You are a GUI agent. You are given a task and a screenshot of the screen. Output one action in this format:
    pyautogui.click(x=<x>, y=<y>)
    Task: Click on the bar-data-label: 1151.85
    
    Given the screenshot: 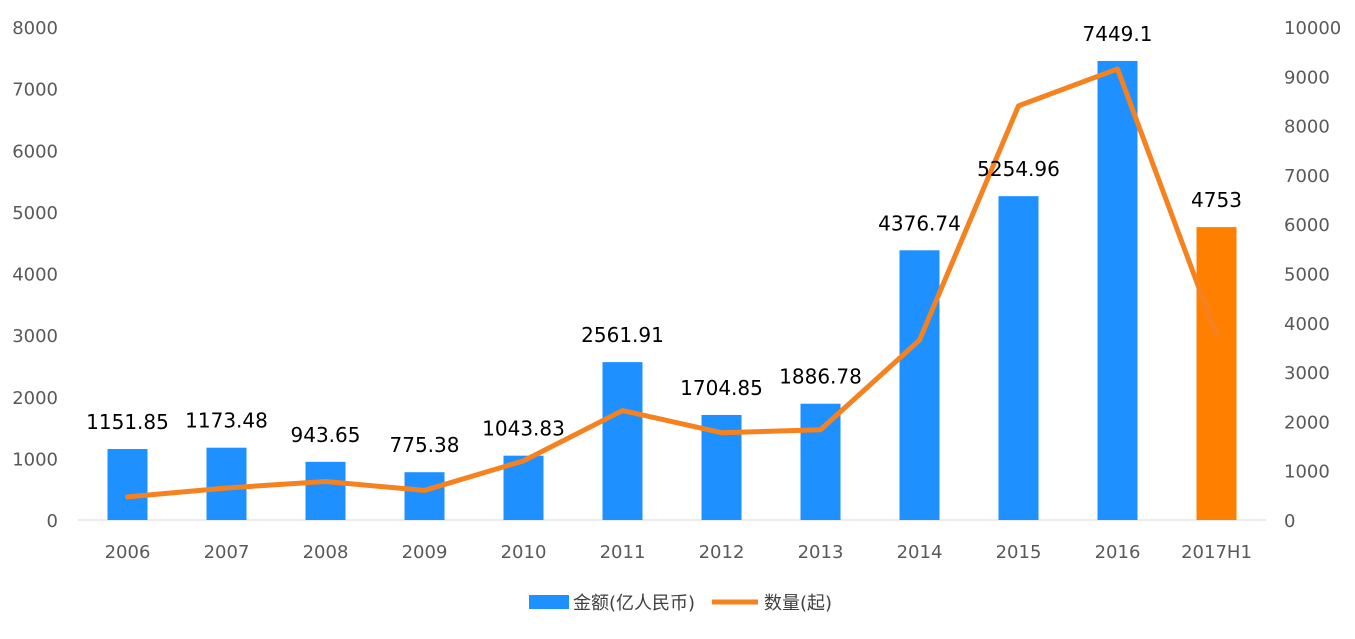 What is the action you would take?
    pyautogui.click(x=127, y=422)
    